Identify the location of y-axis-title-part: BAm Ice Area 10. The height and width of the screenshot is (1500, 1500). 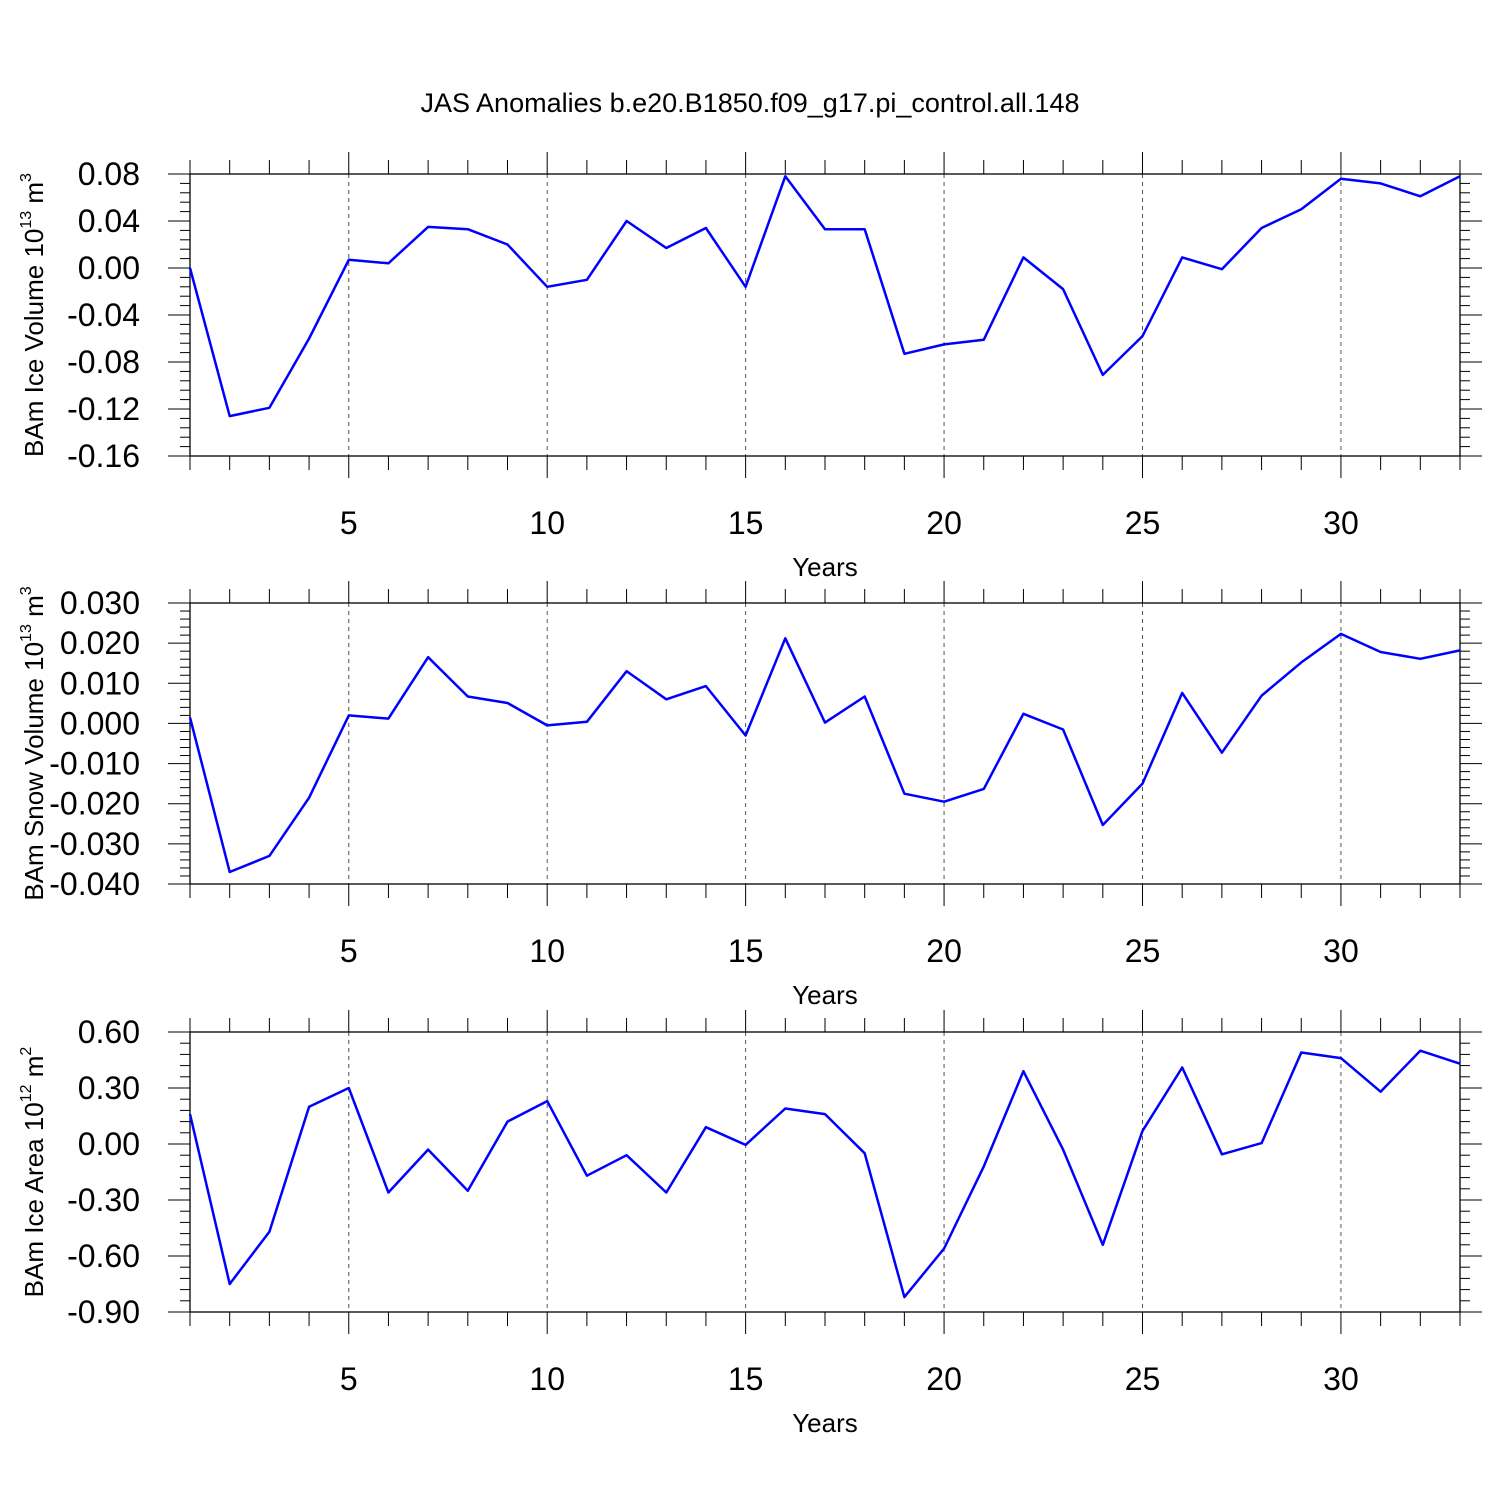
(34, 1199).